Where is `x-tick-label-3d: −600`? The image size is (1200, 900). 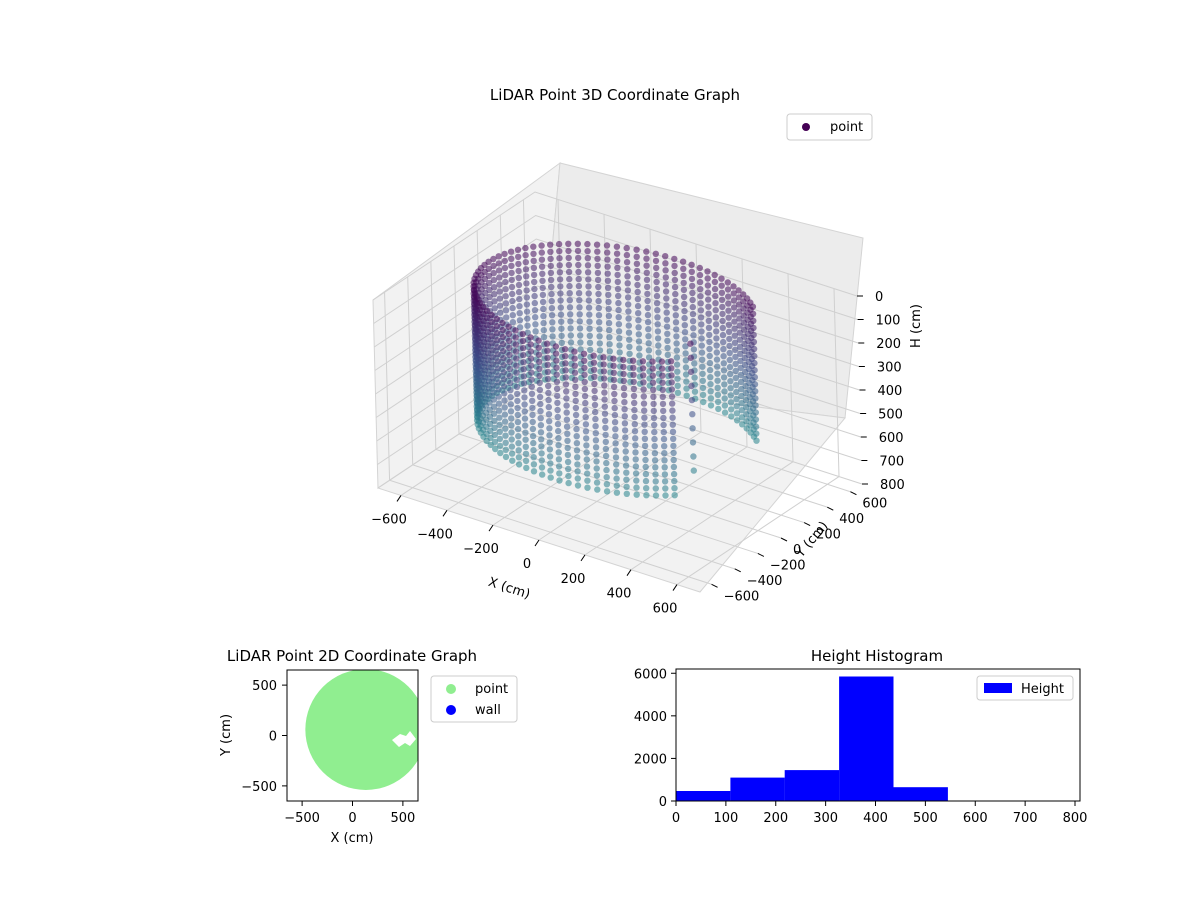
x-tick-label-3d: −600 is located at coordinates (389, 519).